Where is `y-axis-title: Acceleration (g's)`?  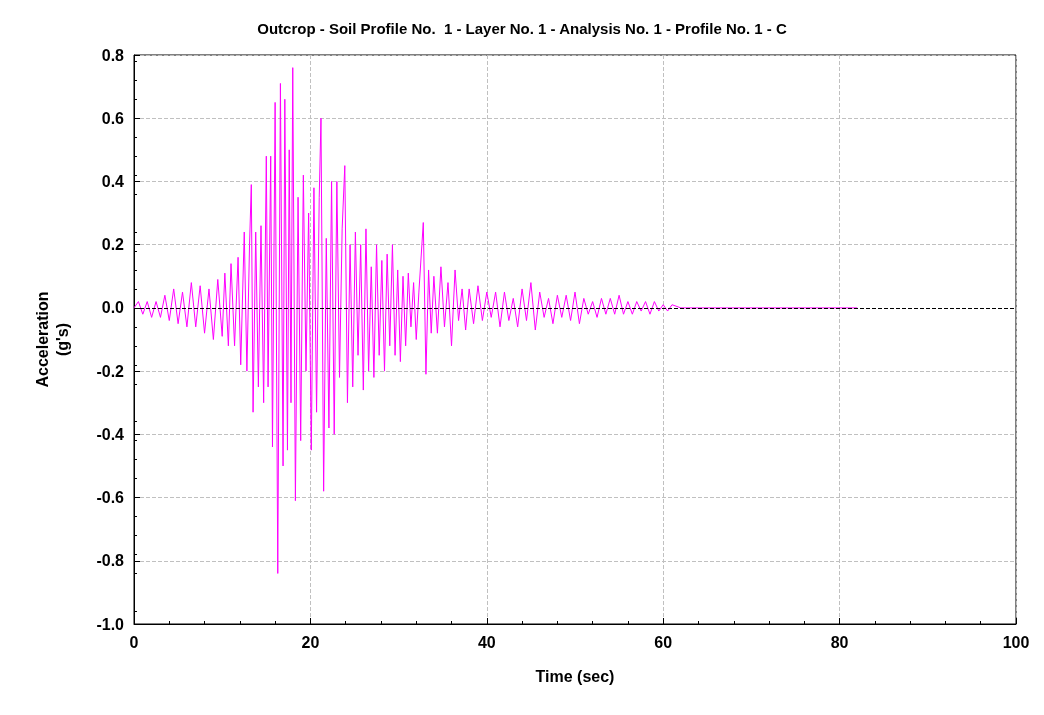 y-axis-title: Acceleration (g's) is located at coordinates (52, 339).